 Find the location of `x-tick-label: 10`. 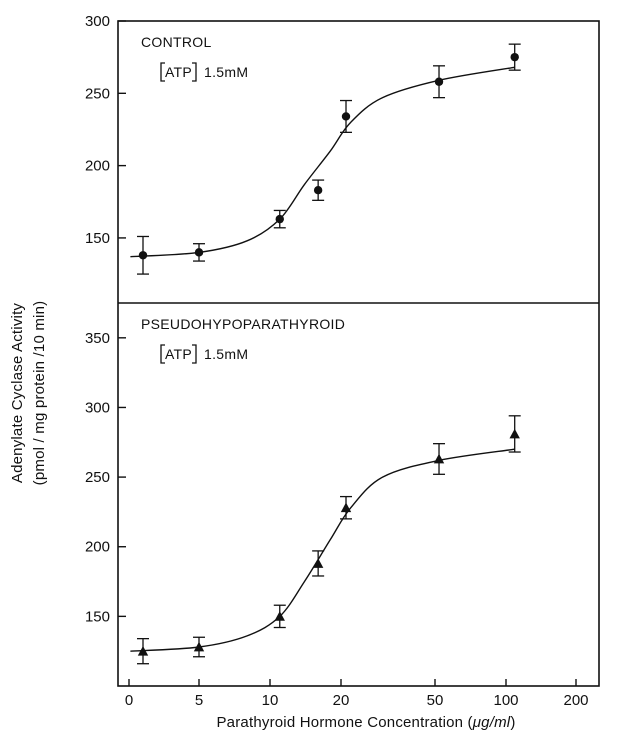

x-tick-label: 10 is located at coordinates (270, 700).